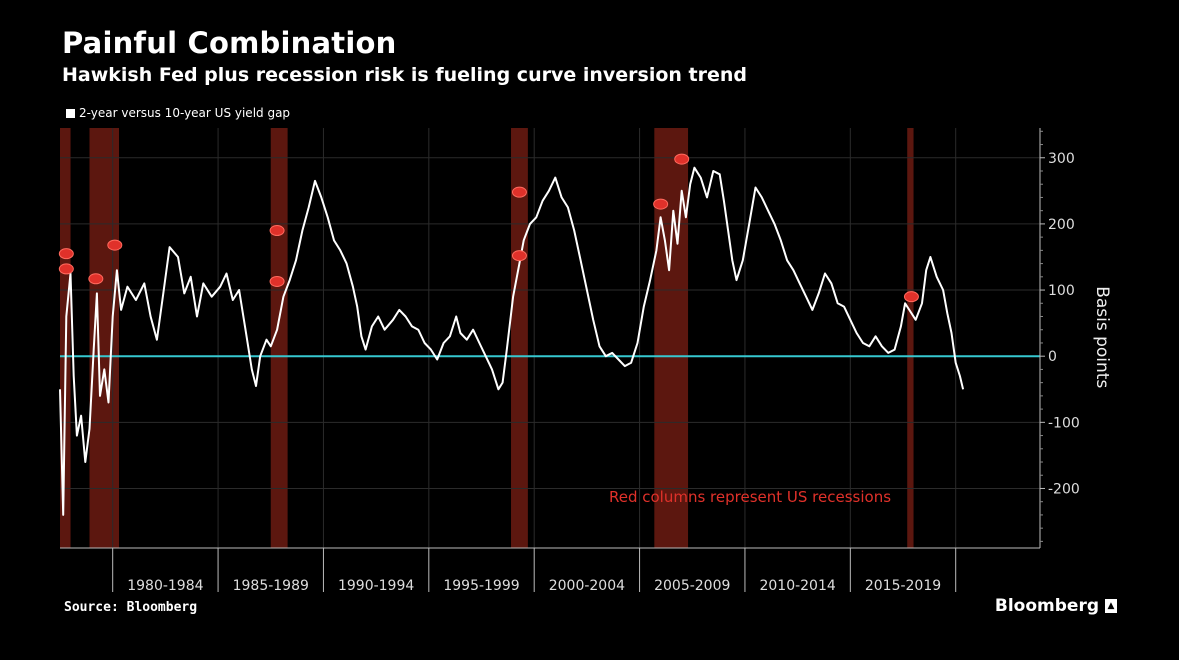 The image size is (1179, 660). What do you see at coordinates (1064, 489) in the screenshot?
I see `y-tick-label: -200` at bounding box center [1064, 489].